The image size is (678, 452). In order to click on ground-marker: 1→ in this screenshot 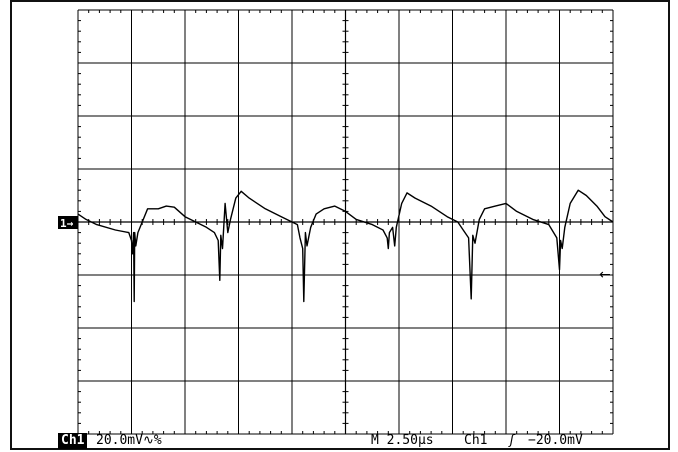, I will do `click(67, 223)`.